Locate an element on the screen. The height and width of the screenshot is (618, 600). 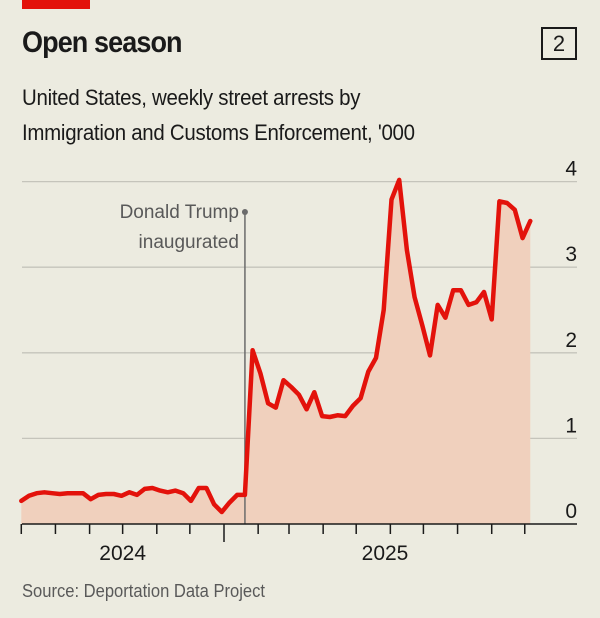
x-axis: 2024 2025 is located at coordinates (298, 544).